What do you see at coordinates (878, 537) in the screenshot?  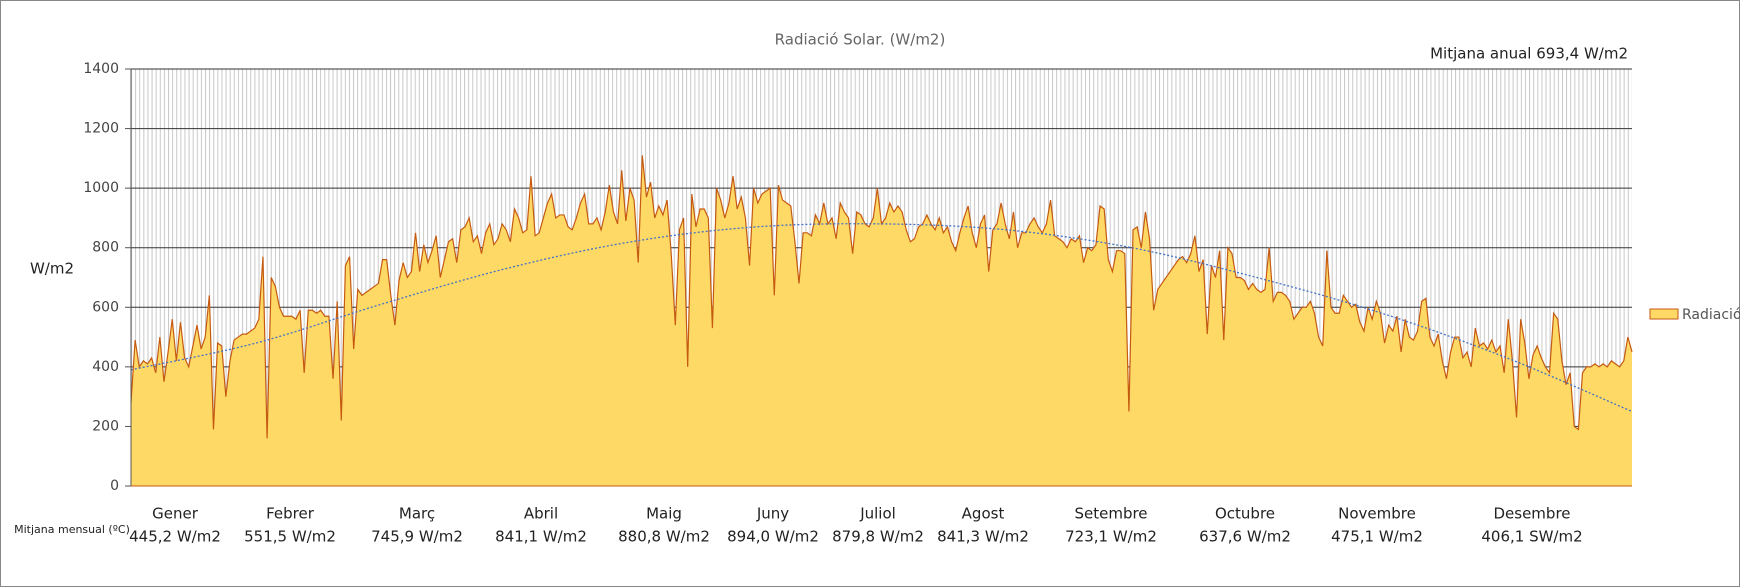 I see `month-average: 879,8 W/m2` at bounding box center [878, 537].